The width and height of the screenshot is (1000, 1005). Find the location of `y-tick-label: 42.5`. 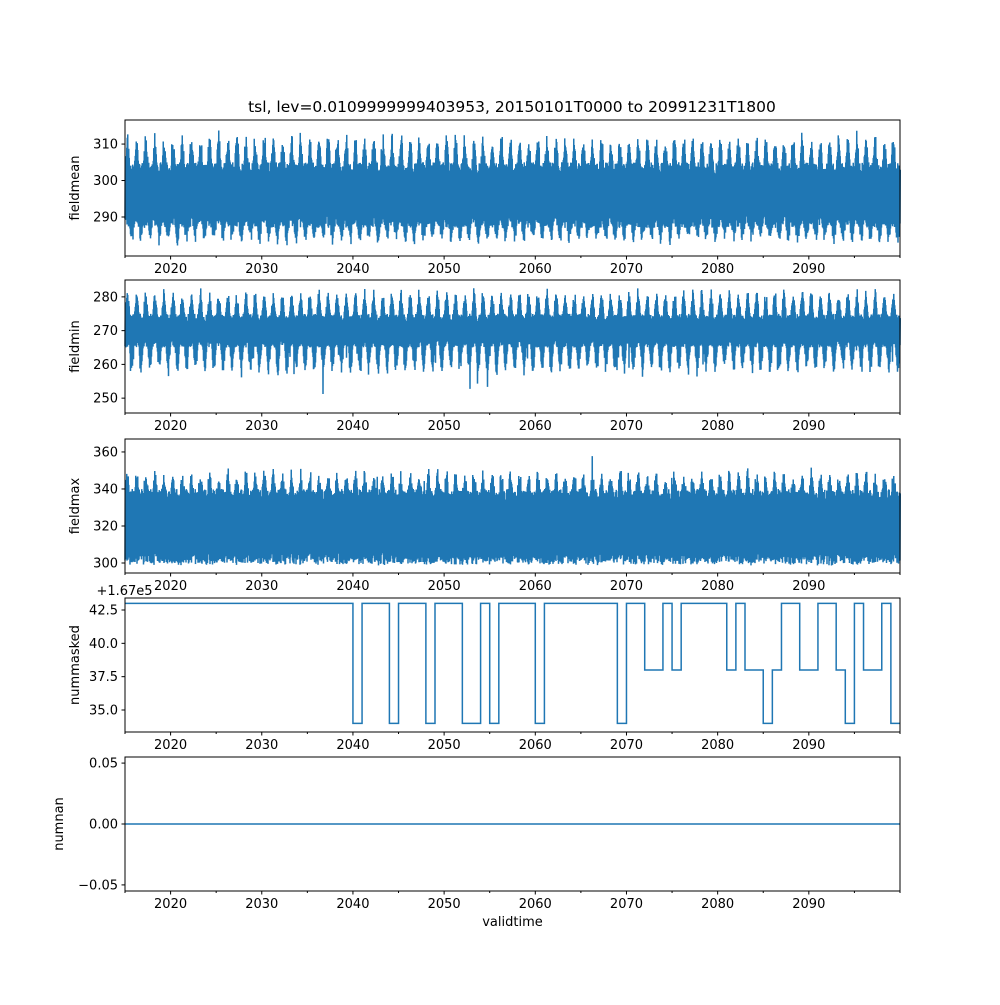

y-tick-label: 42.5 is located at coordinates (103, 611).